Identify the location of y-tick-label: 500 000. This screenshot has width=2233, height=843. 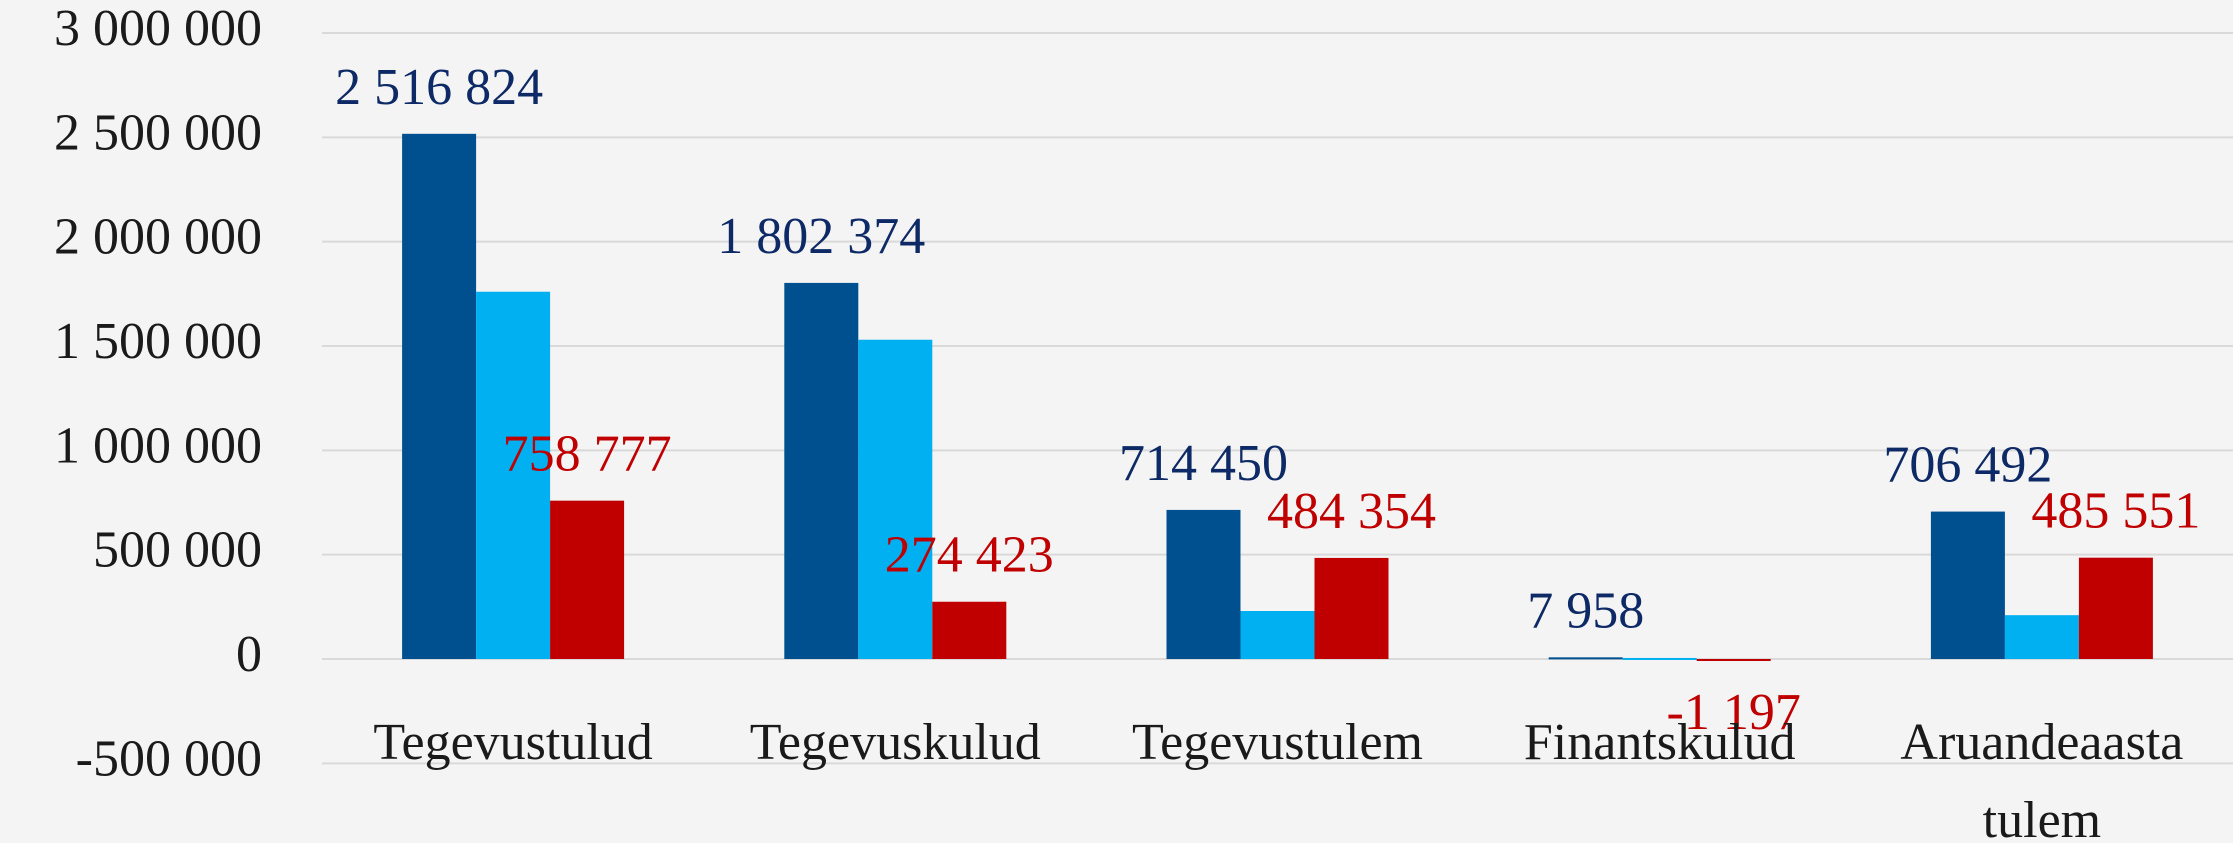
(177, 550).